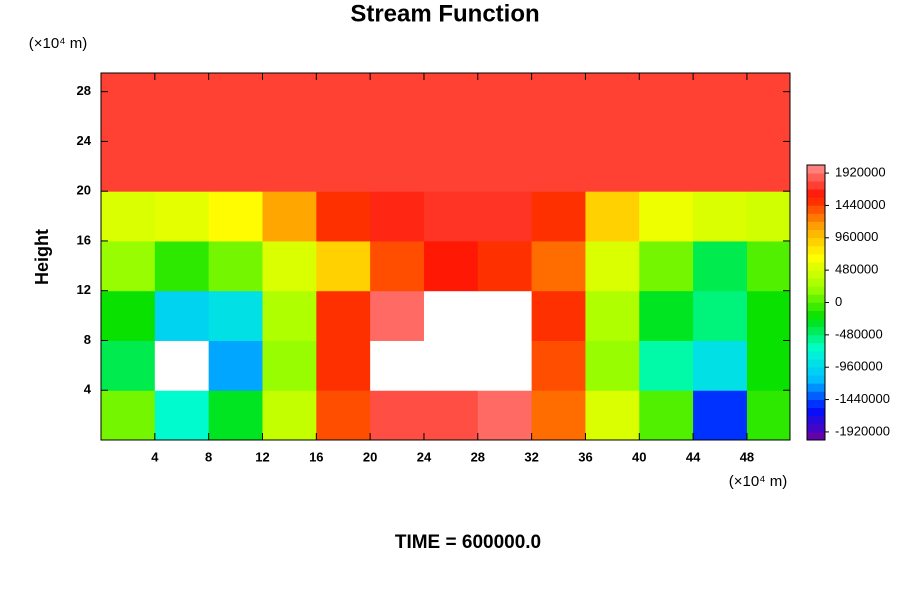  I want to click on x-tick-label: 28, so click(478, 456).